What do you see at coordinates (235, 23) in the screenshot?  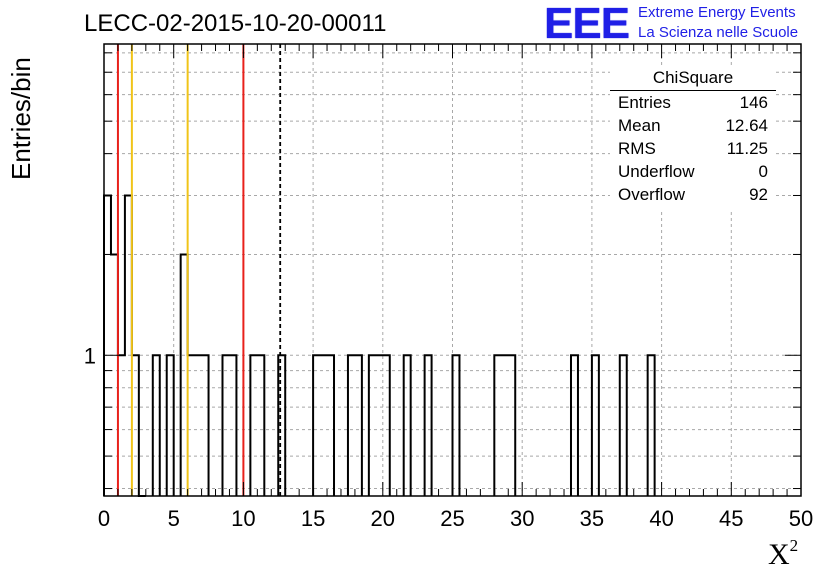 I see `chart-title: LECC-02-2015-10-20-00011` at bounding box center [235, 23].